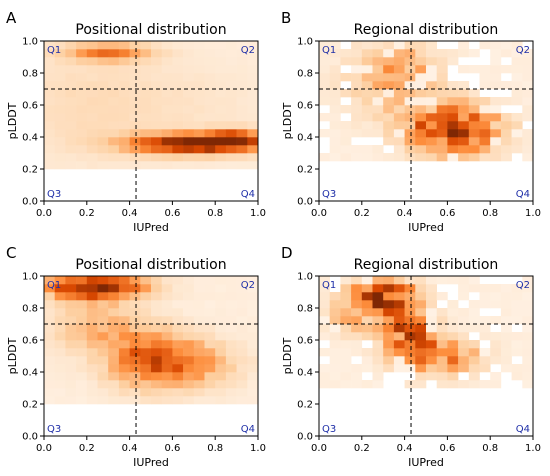 This screenshot has height=476, width=550. I want to click on axes-frame, so click(151, 356).